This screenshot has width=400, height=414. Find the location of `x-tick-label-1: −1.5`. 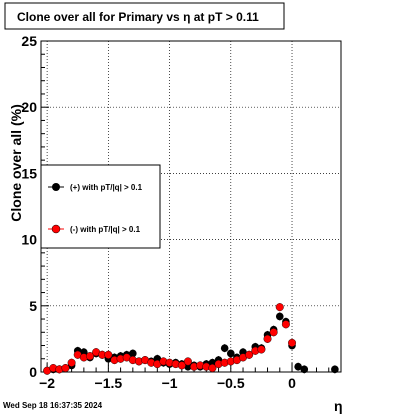

x-tick-label-1: −1.5 is located at coordinates (109, 383).